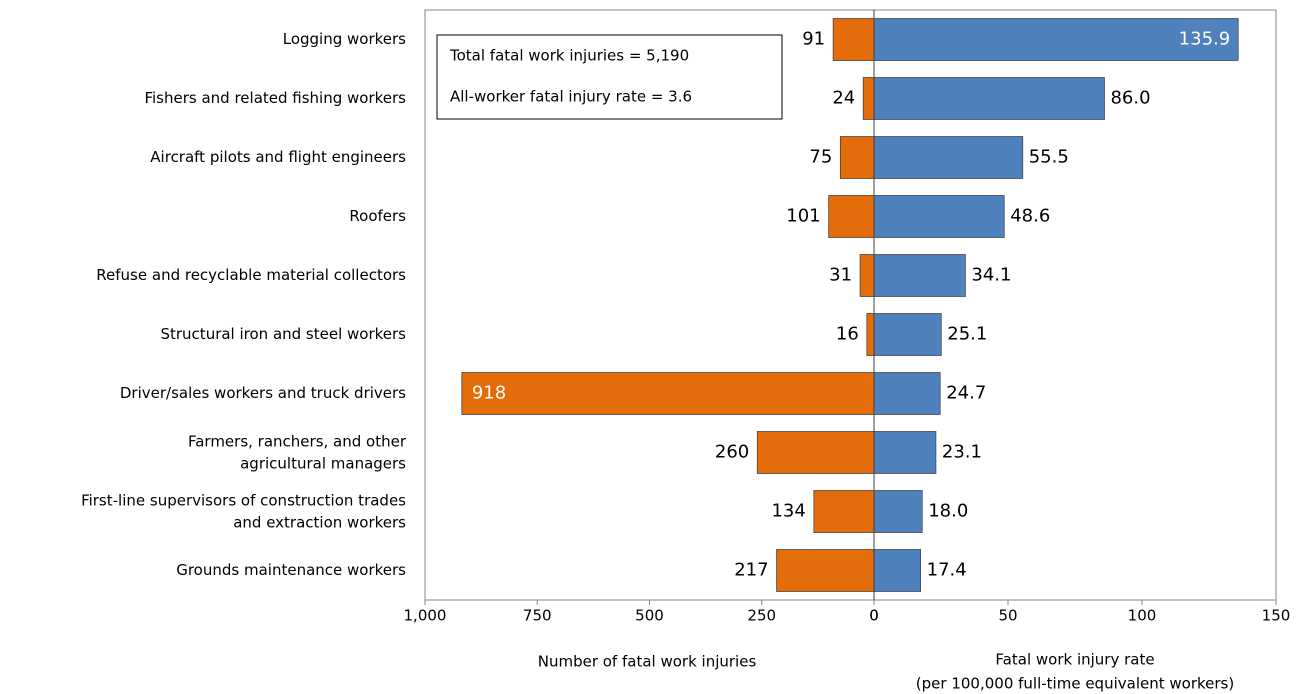 The width and height of the screenshot is (1297, 694). Describe the element at coordinates (278, 157) in the screenshot. I see `category-label: Aircraft pilots and flight engineers` at that location.